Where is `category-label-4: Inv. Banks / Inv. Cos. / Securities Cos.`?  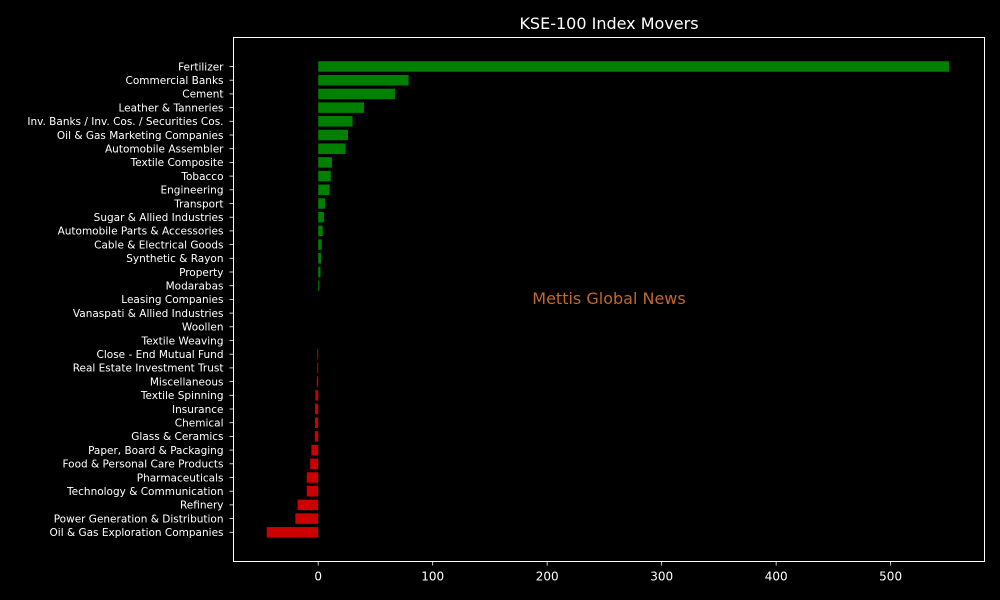
category-label-4: Inv. Banks / Inv. Cos. / Securities Cos. is located at coordinates (125, 122).